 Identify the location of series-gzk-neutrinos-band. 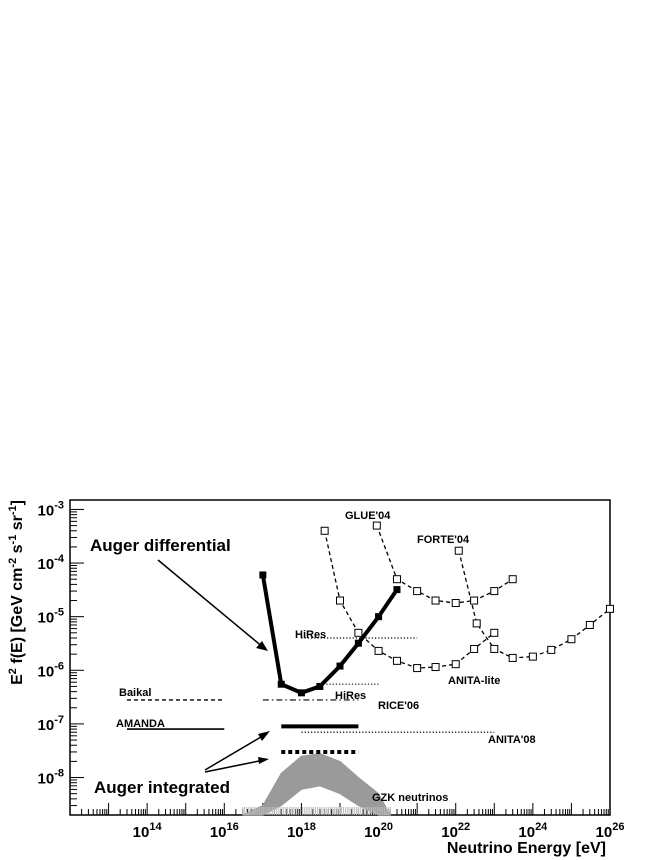
(317, 784).